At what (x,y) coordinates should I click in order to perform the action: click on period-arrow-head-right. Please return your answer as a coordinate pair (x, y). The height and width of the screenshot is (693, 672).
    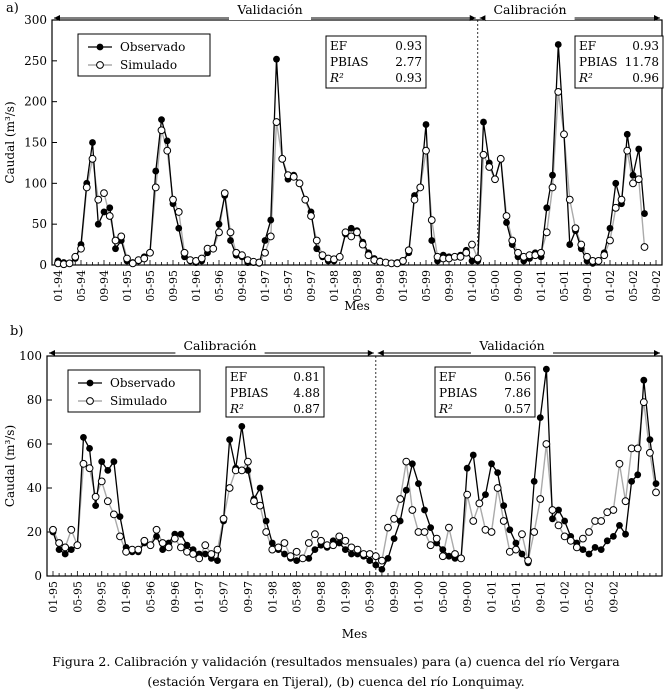
    Looking at the image, I should click on (472, 18).